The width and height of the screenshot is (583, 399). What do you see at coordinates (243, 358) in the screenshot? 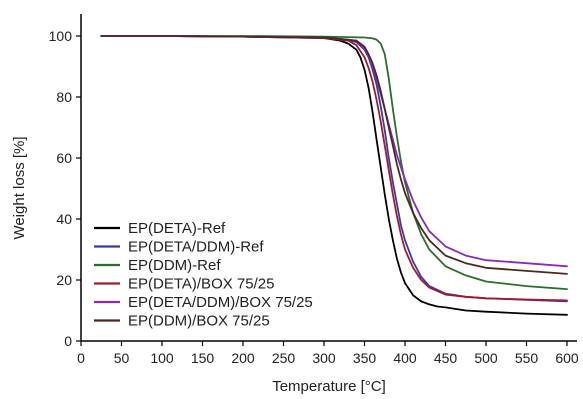
I see `x-tick-label: 200` at bounding box center [243, 358].